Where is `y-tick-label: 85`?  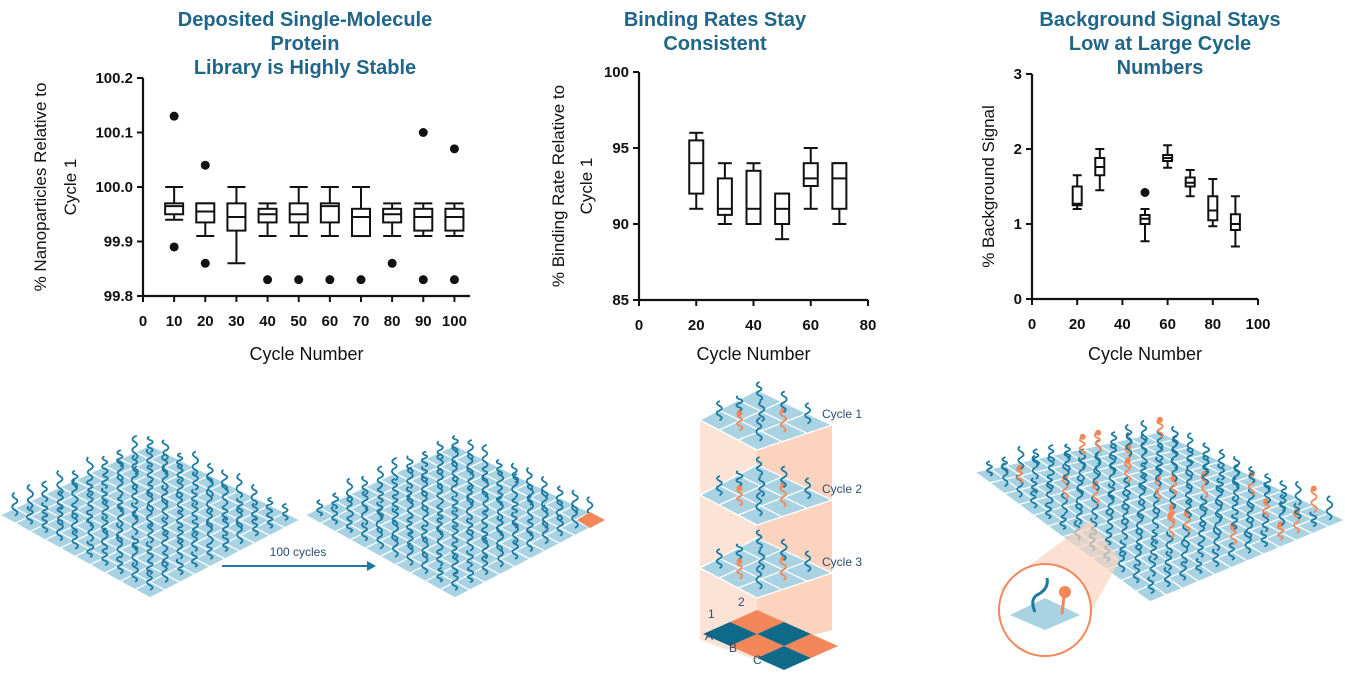 y-tick-label: 85 is located at coordinates (620, 300).